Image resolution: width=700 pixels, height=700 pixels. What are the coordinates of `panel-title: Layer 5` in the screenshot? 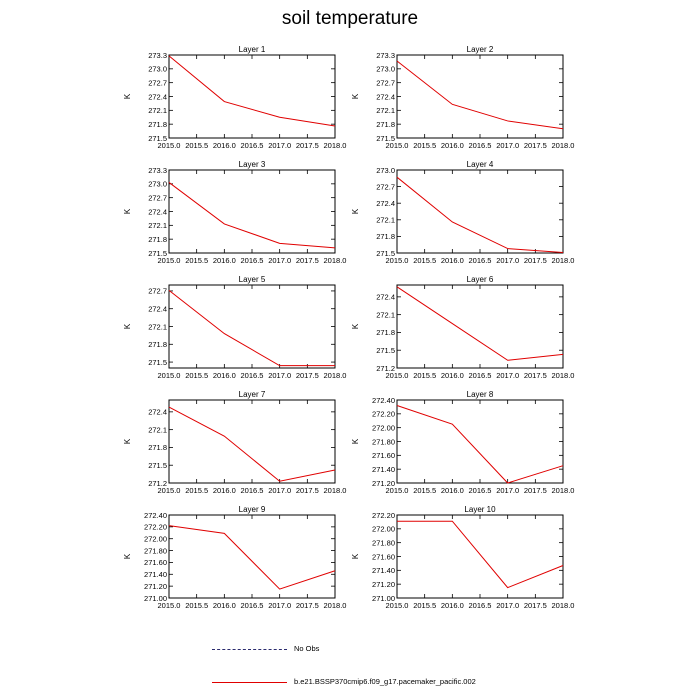 It's located at (252, 279).